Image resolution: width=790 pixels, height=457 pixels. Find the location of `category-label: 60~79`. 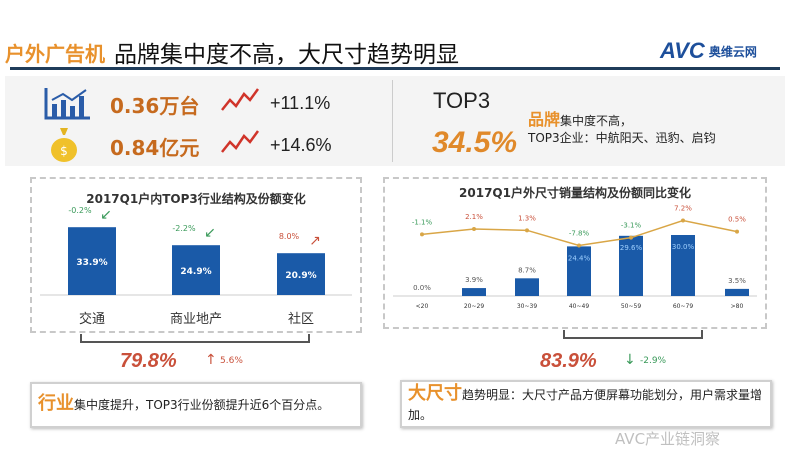

category-label: 60~79 is located at coordinates (683, 306).